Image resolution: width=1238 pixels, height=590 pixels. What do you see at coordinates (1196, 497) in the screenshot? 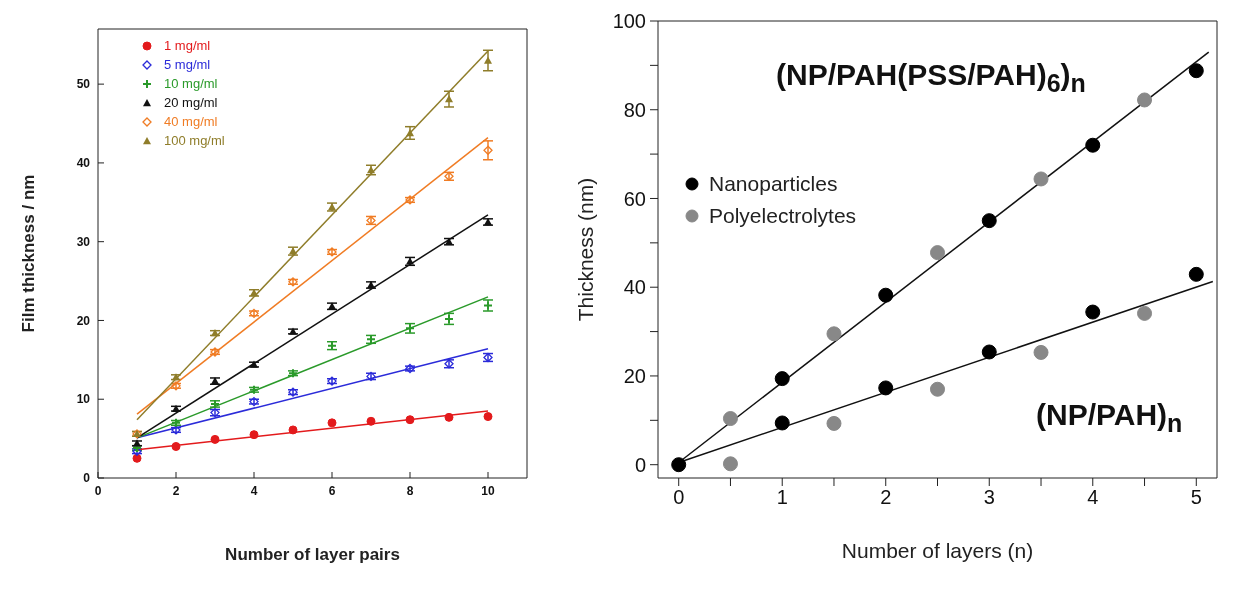
I see `x-tick-label: 5` at bounding box center [1196, 497].